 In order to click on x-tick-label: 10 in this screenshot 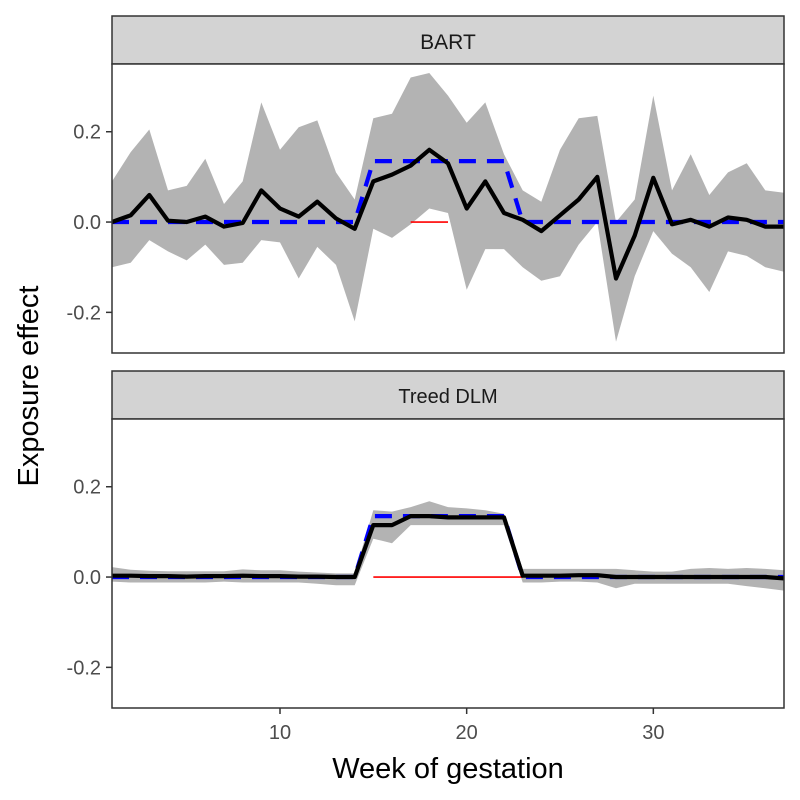, I will do `click(280, 733)`.